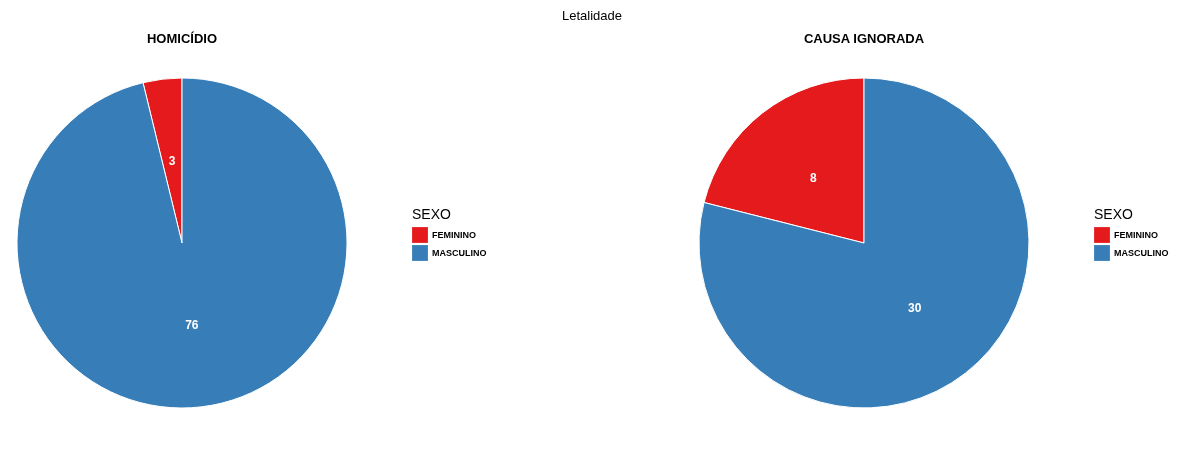 Image resolution: width=1182 pixels, height=450 pixels. I want to click on text: Letalidade, so click(592, 15).